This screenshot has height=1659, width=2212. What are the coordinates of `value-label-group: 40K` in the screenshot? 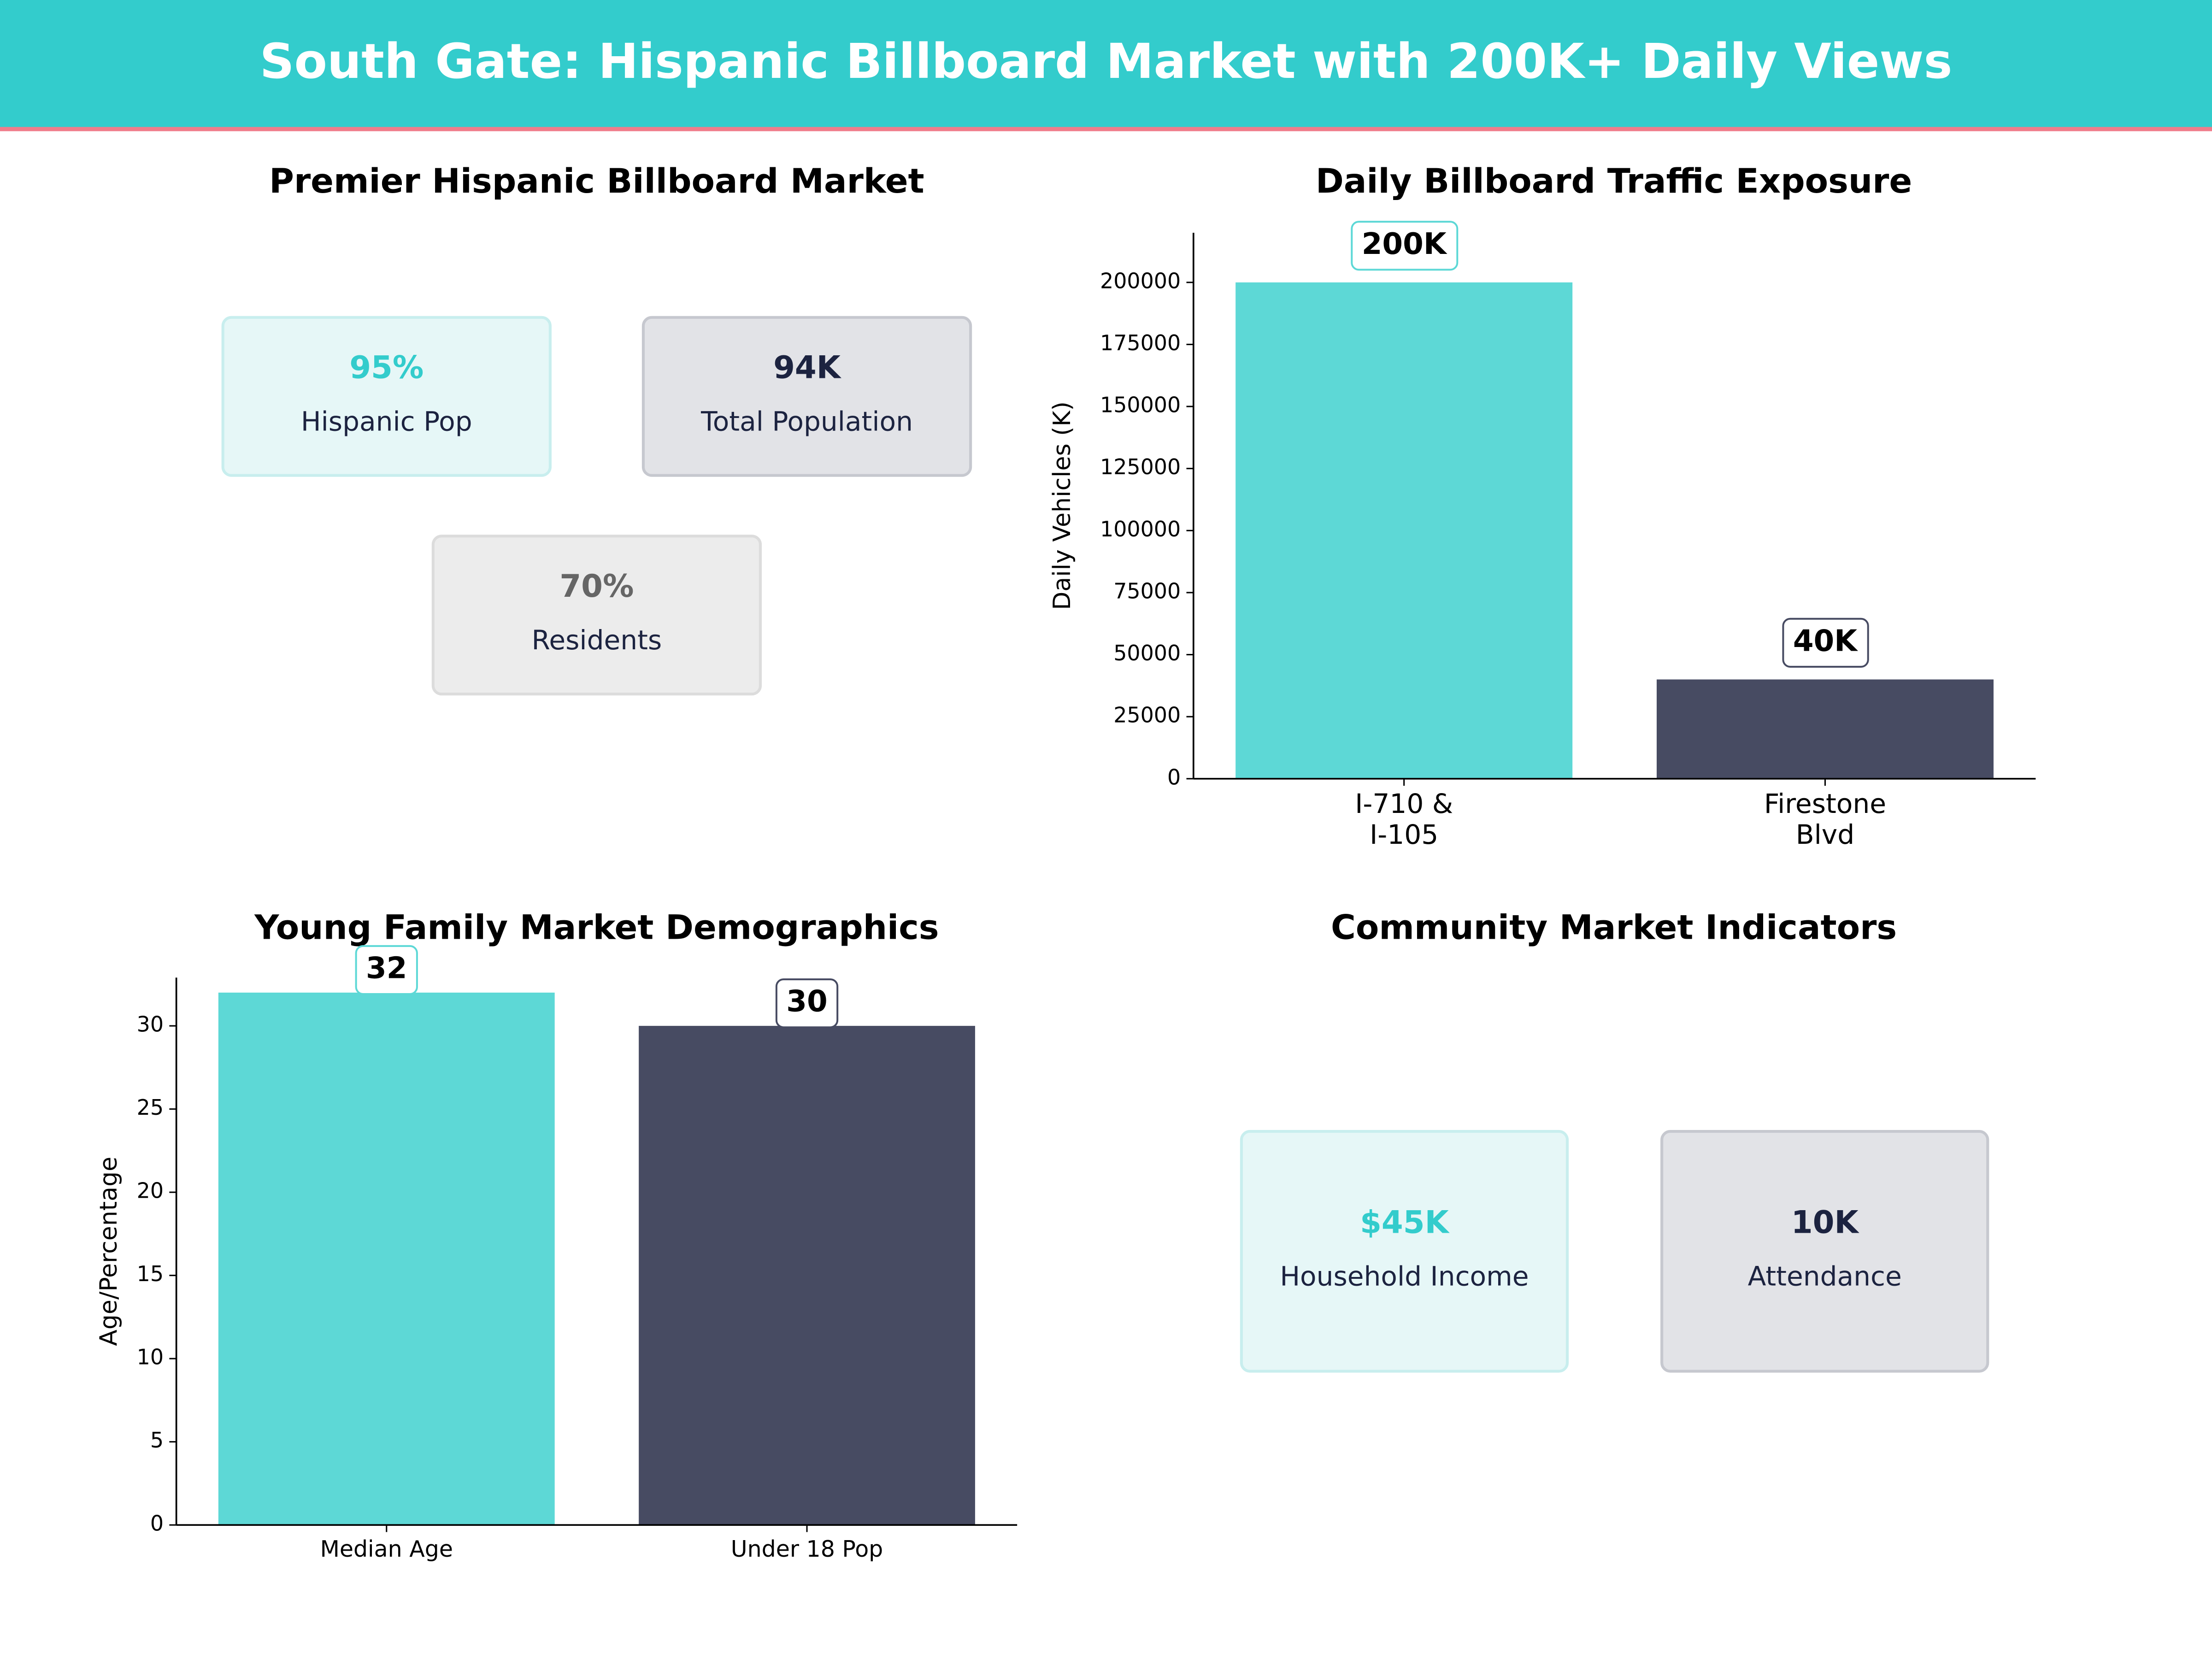 It's located at (1825, 643).